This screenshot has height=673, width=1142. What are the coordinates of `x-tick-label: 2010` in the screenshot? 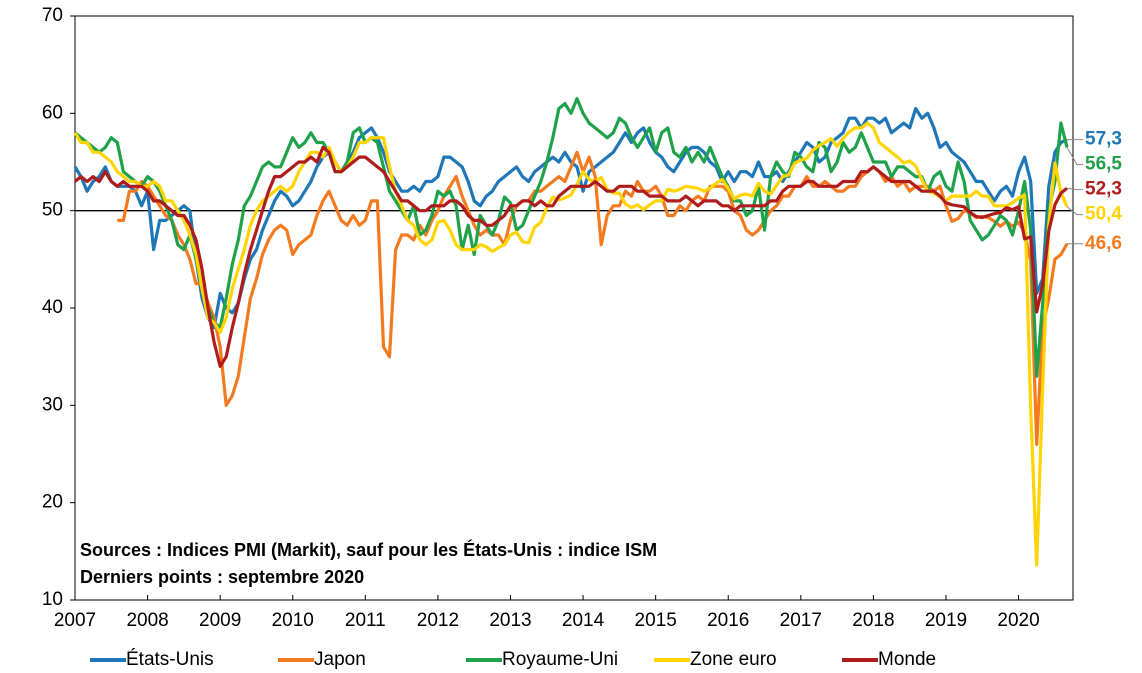 It's located at (293, 620).